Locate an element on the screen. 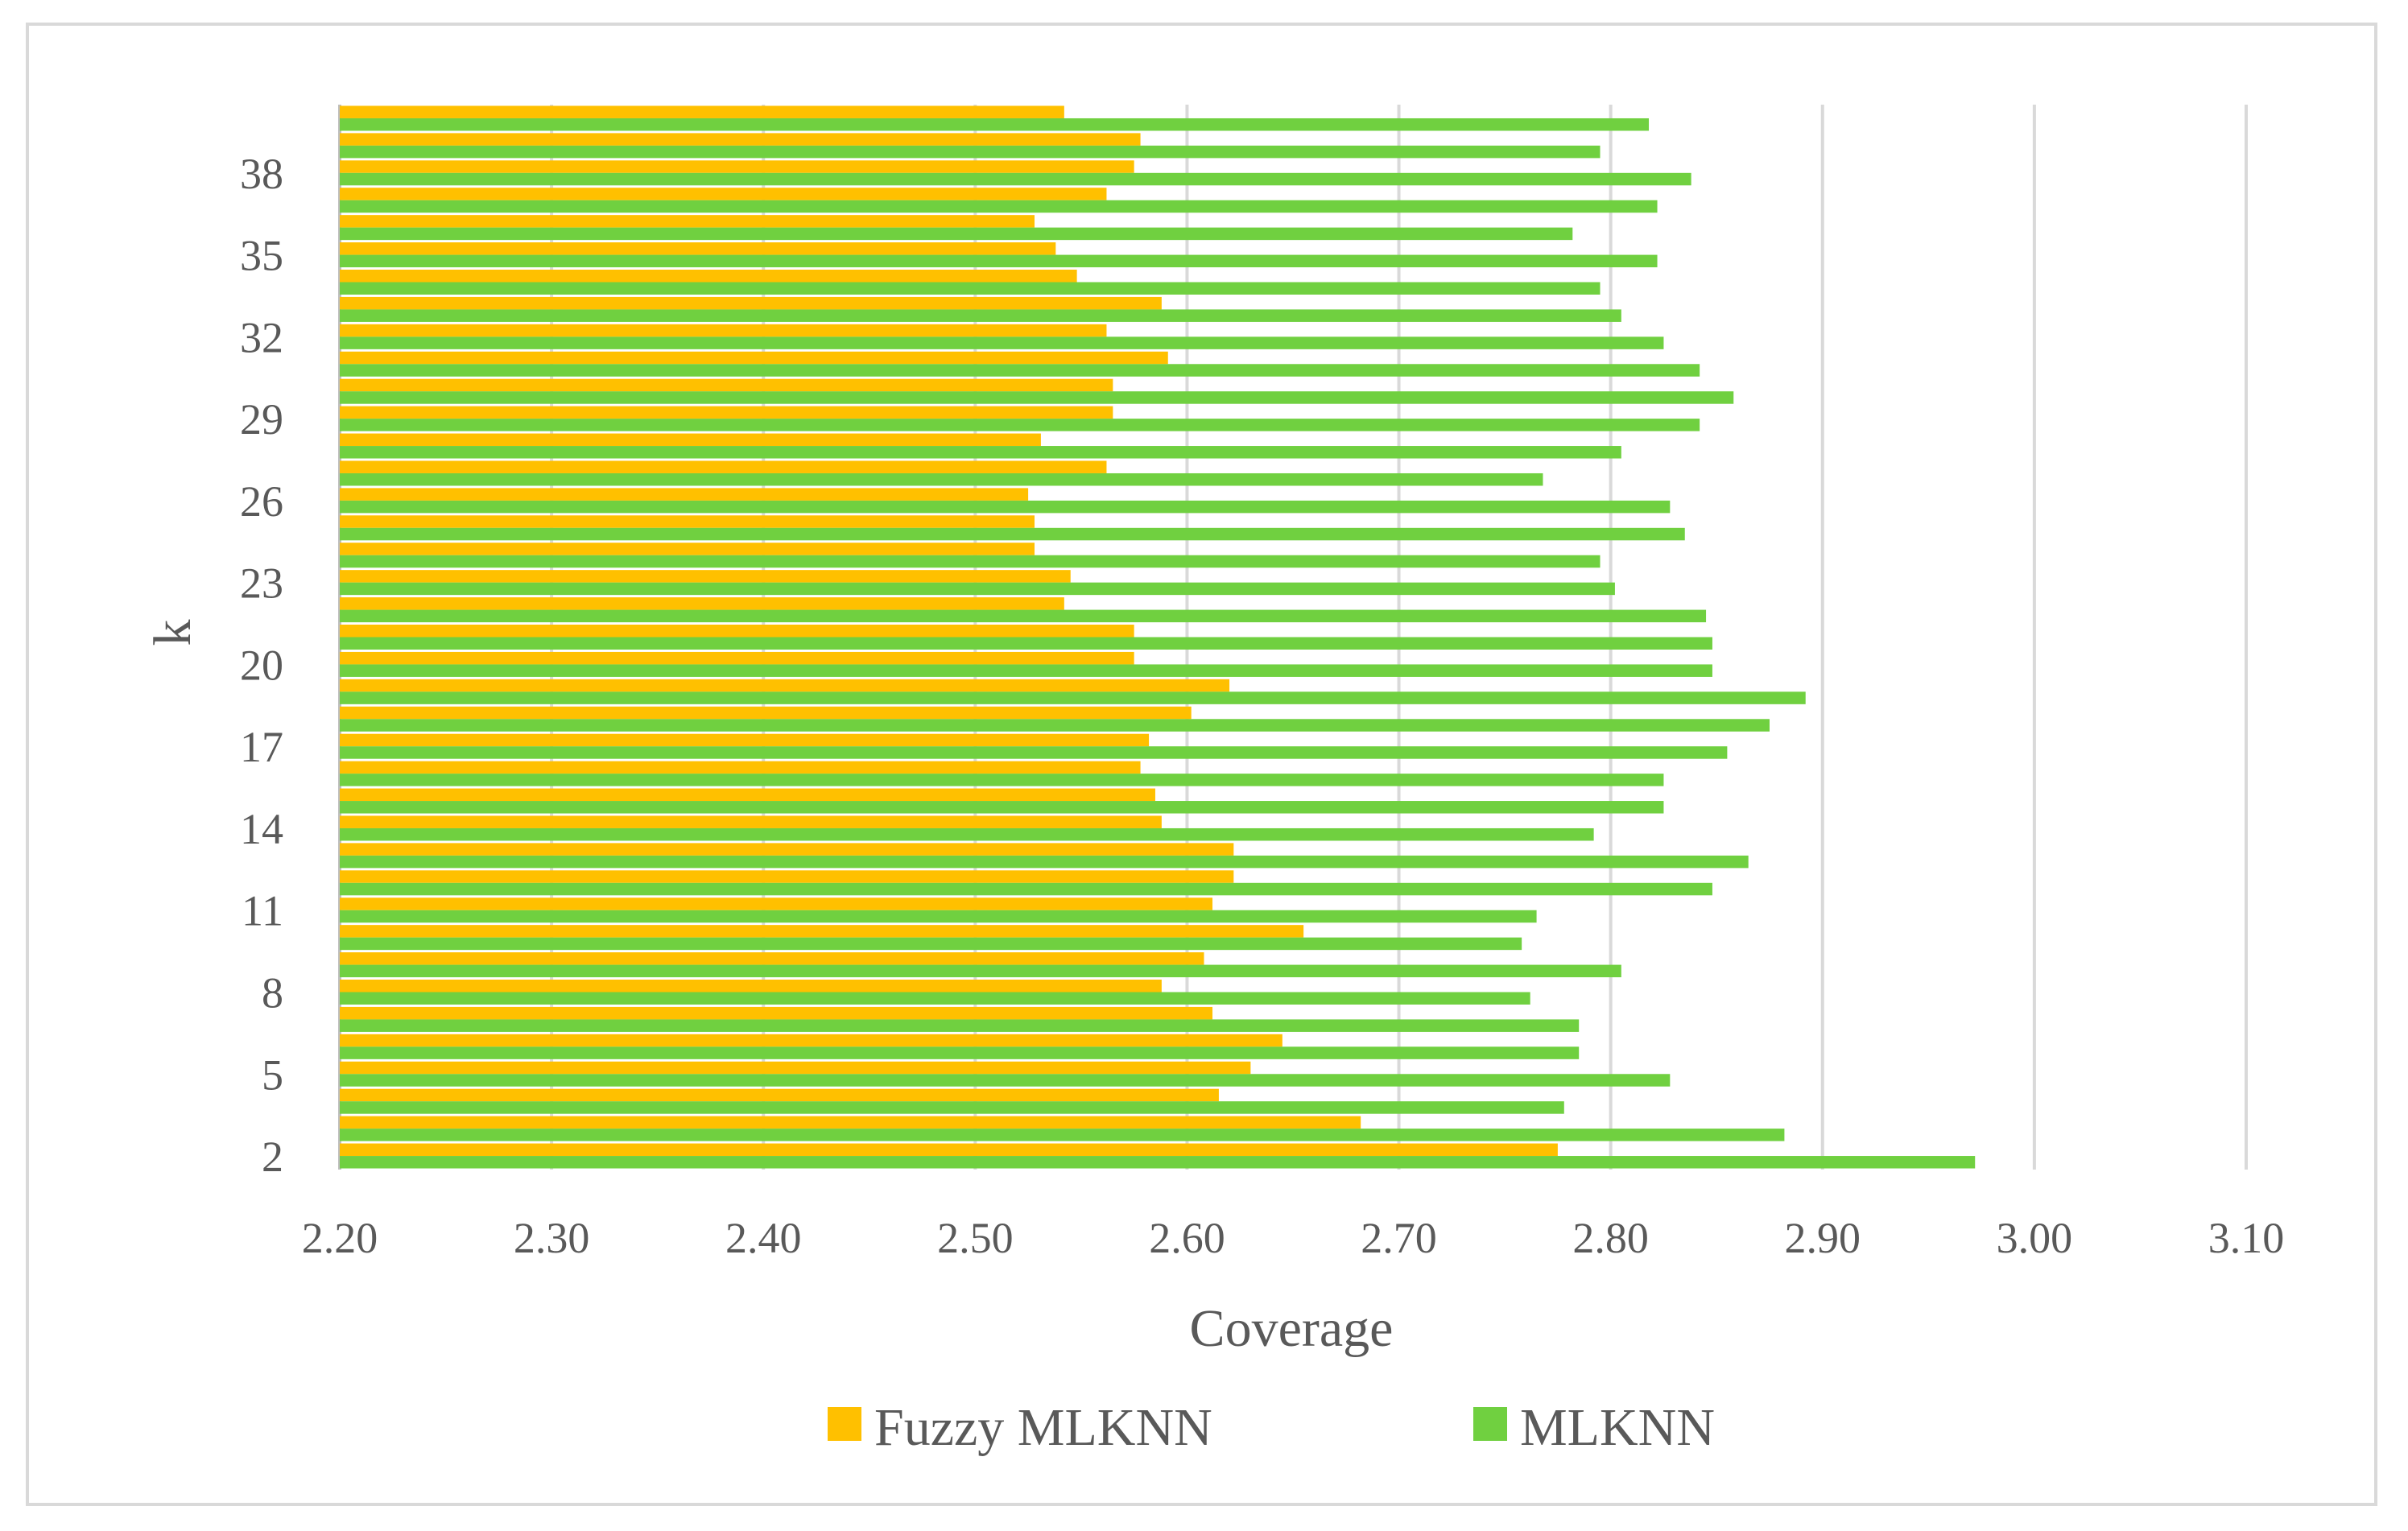 Image resolution: width=2408 pixels, height=1531 pixels. bar-mlknn-k28 is located at coordinates (980, 452).